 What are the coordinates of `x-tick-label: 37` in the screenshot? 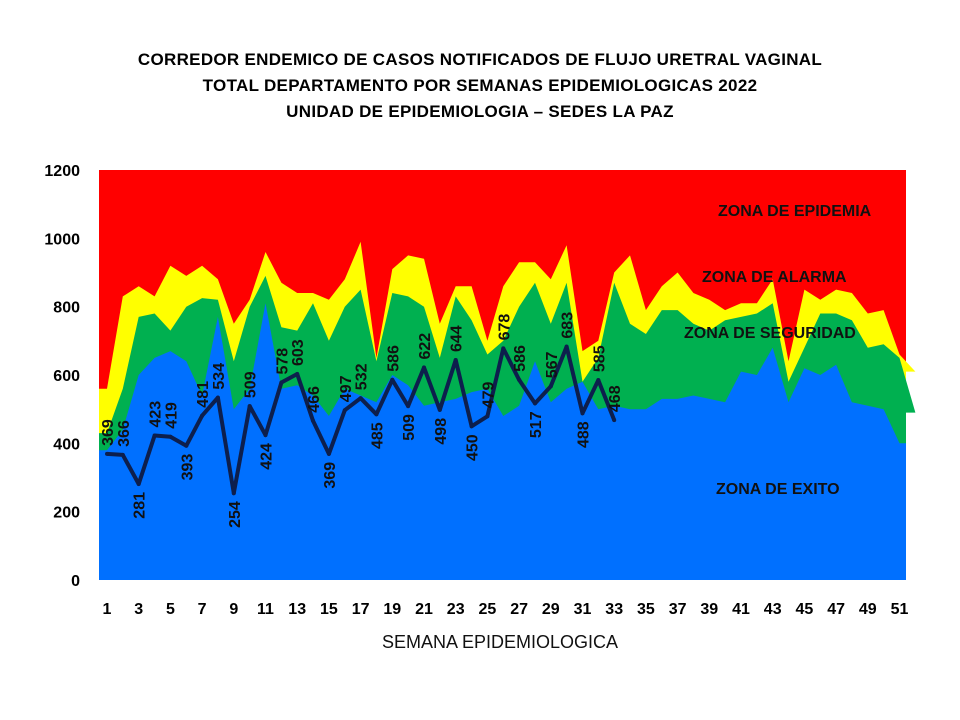 It's located at (678, 609).